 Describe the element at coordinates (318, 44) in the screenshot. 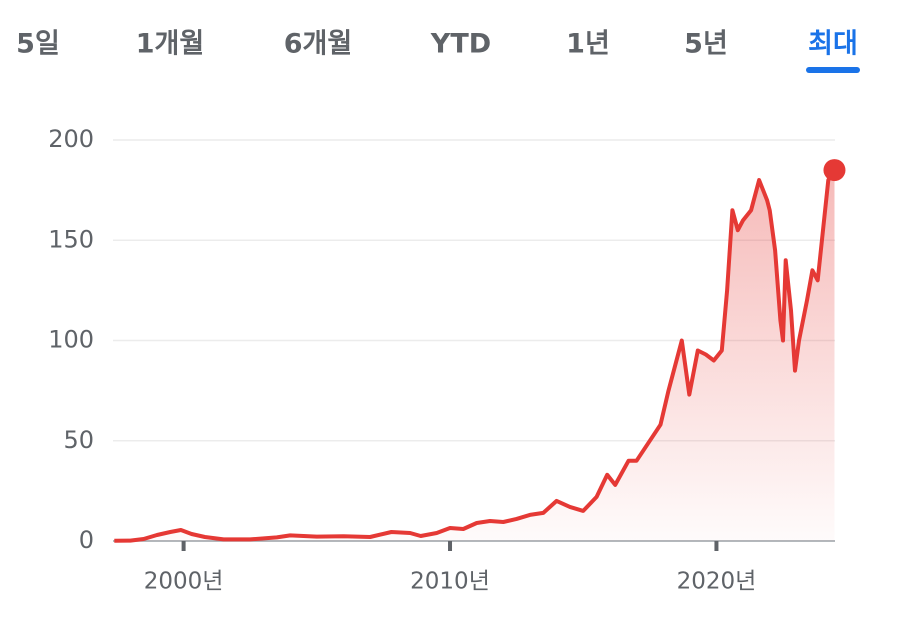

I see `tab: 6개월` at that location.